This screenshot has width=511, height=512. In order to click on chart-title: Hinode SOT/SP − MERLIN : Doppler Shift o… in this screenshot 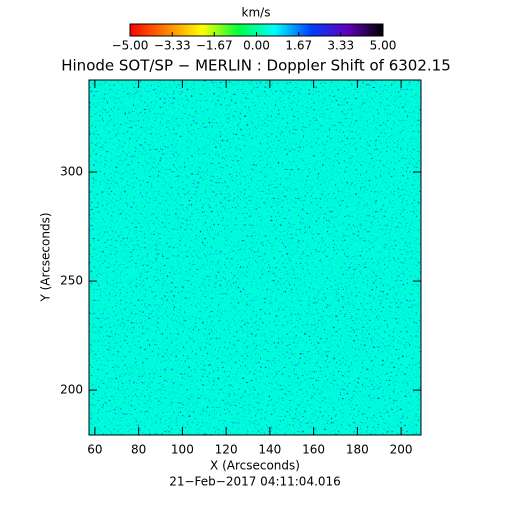, I will do `click(256, 66)`.